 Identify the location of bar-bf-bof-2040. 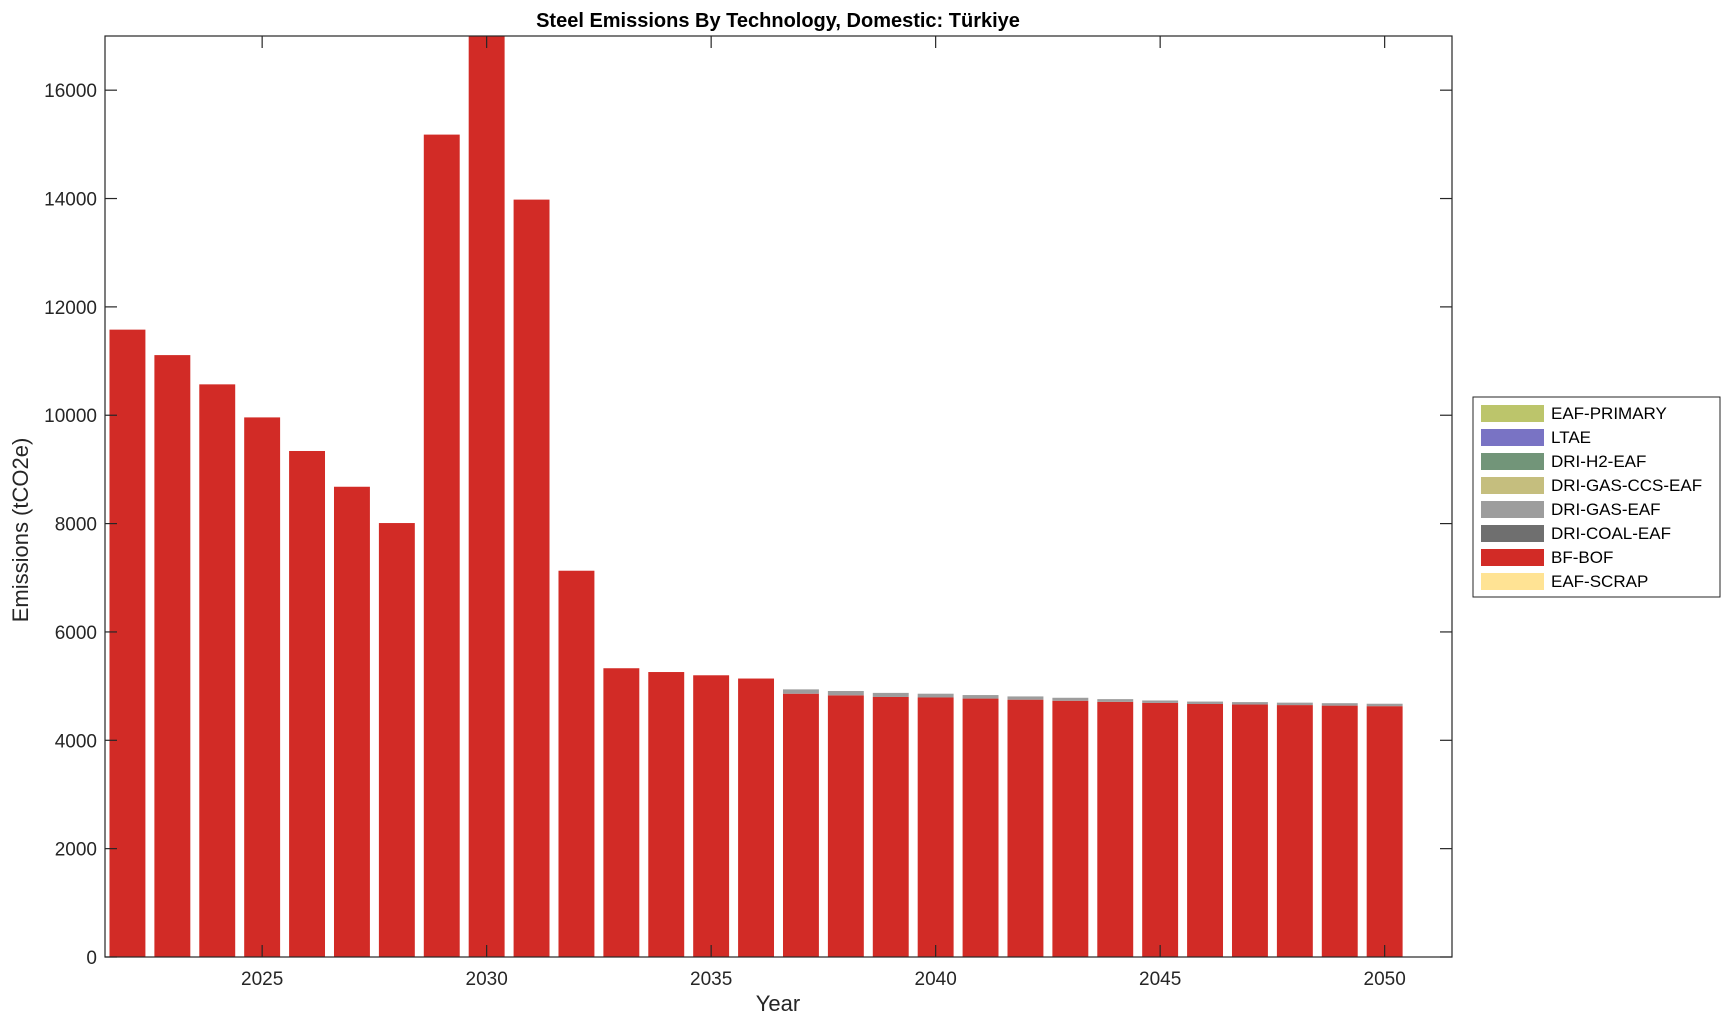
(935, 827).